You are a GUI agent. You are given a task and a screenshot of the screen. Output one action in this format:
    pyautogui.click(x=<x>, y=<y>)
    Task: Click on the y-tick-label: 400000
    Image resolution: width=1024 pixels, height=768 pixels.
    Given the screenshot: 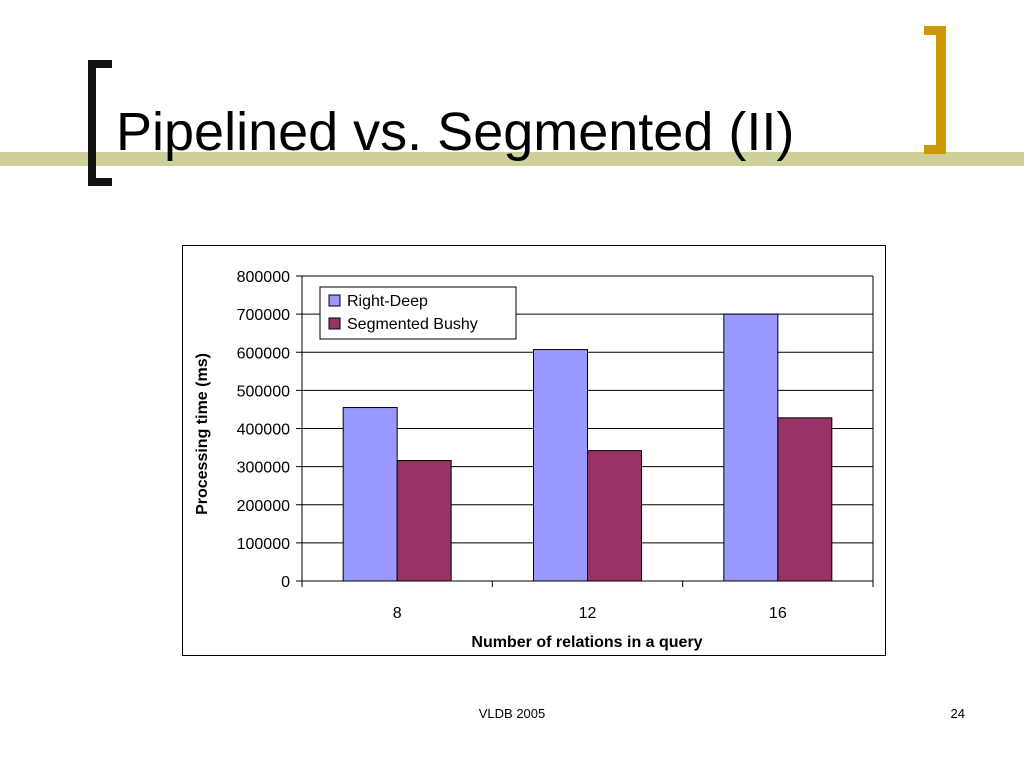 What is the action you would take?
    pyautogui.click(x=263, y=430)
    